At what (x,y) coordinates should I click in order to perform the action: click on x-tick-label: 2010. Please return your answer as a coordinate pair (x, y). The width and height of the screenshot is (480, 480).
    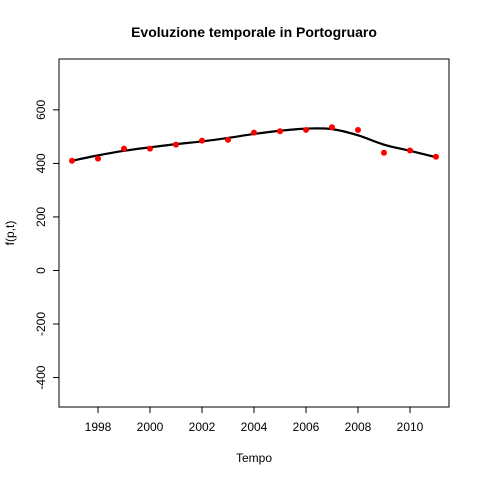
    Looking at the image, I should click on (410, 427).